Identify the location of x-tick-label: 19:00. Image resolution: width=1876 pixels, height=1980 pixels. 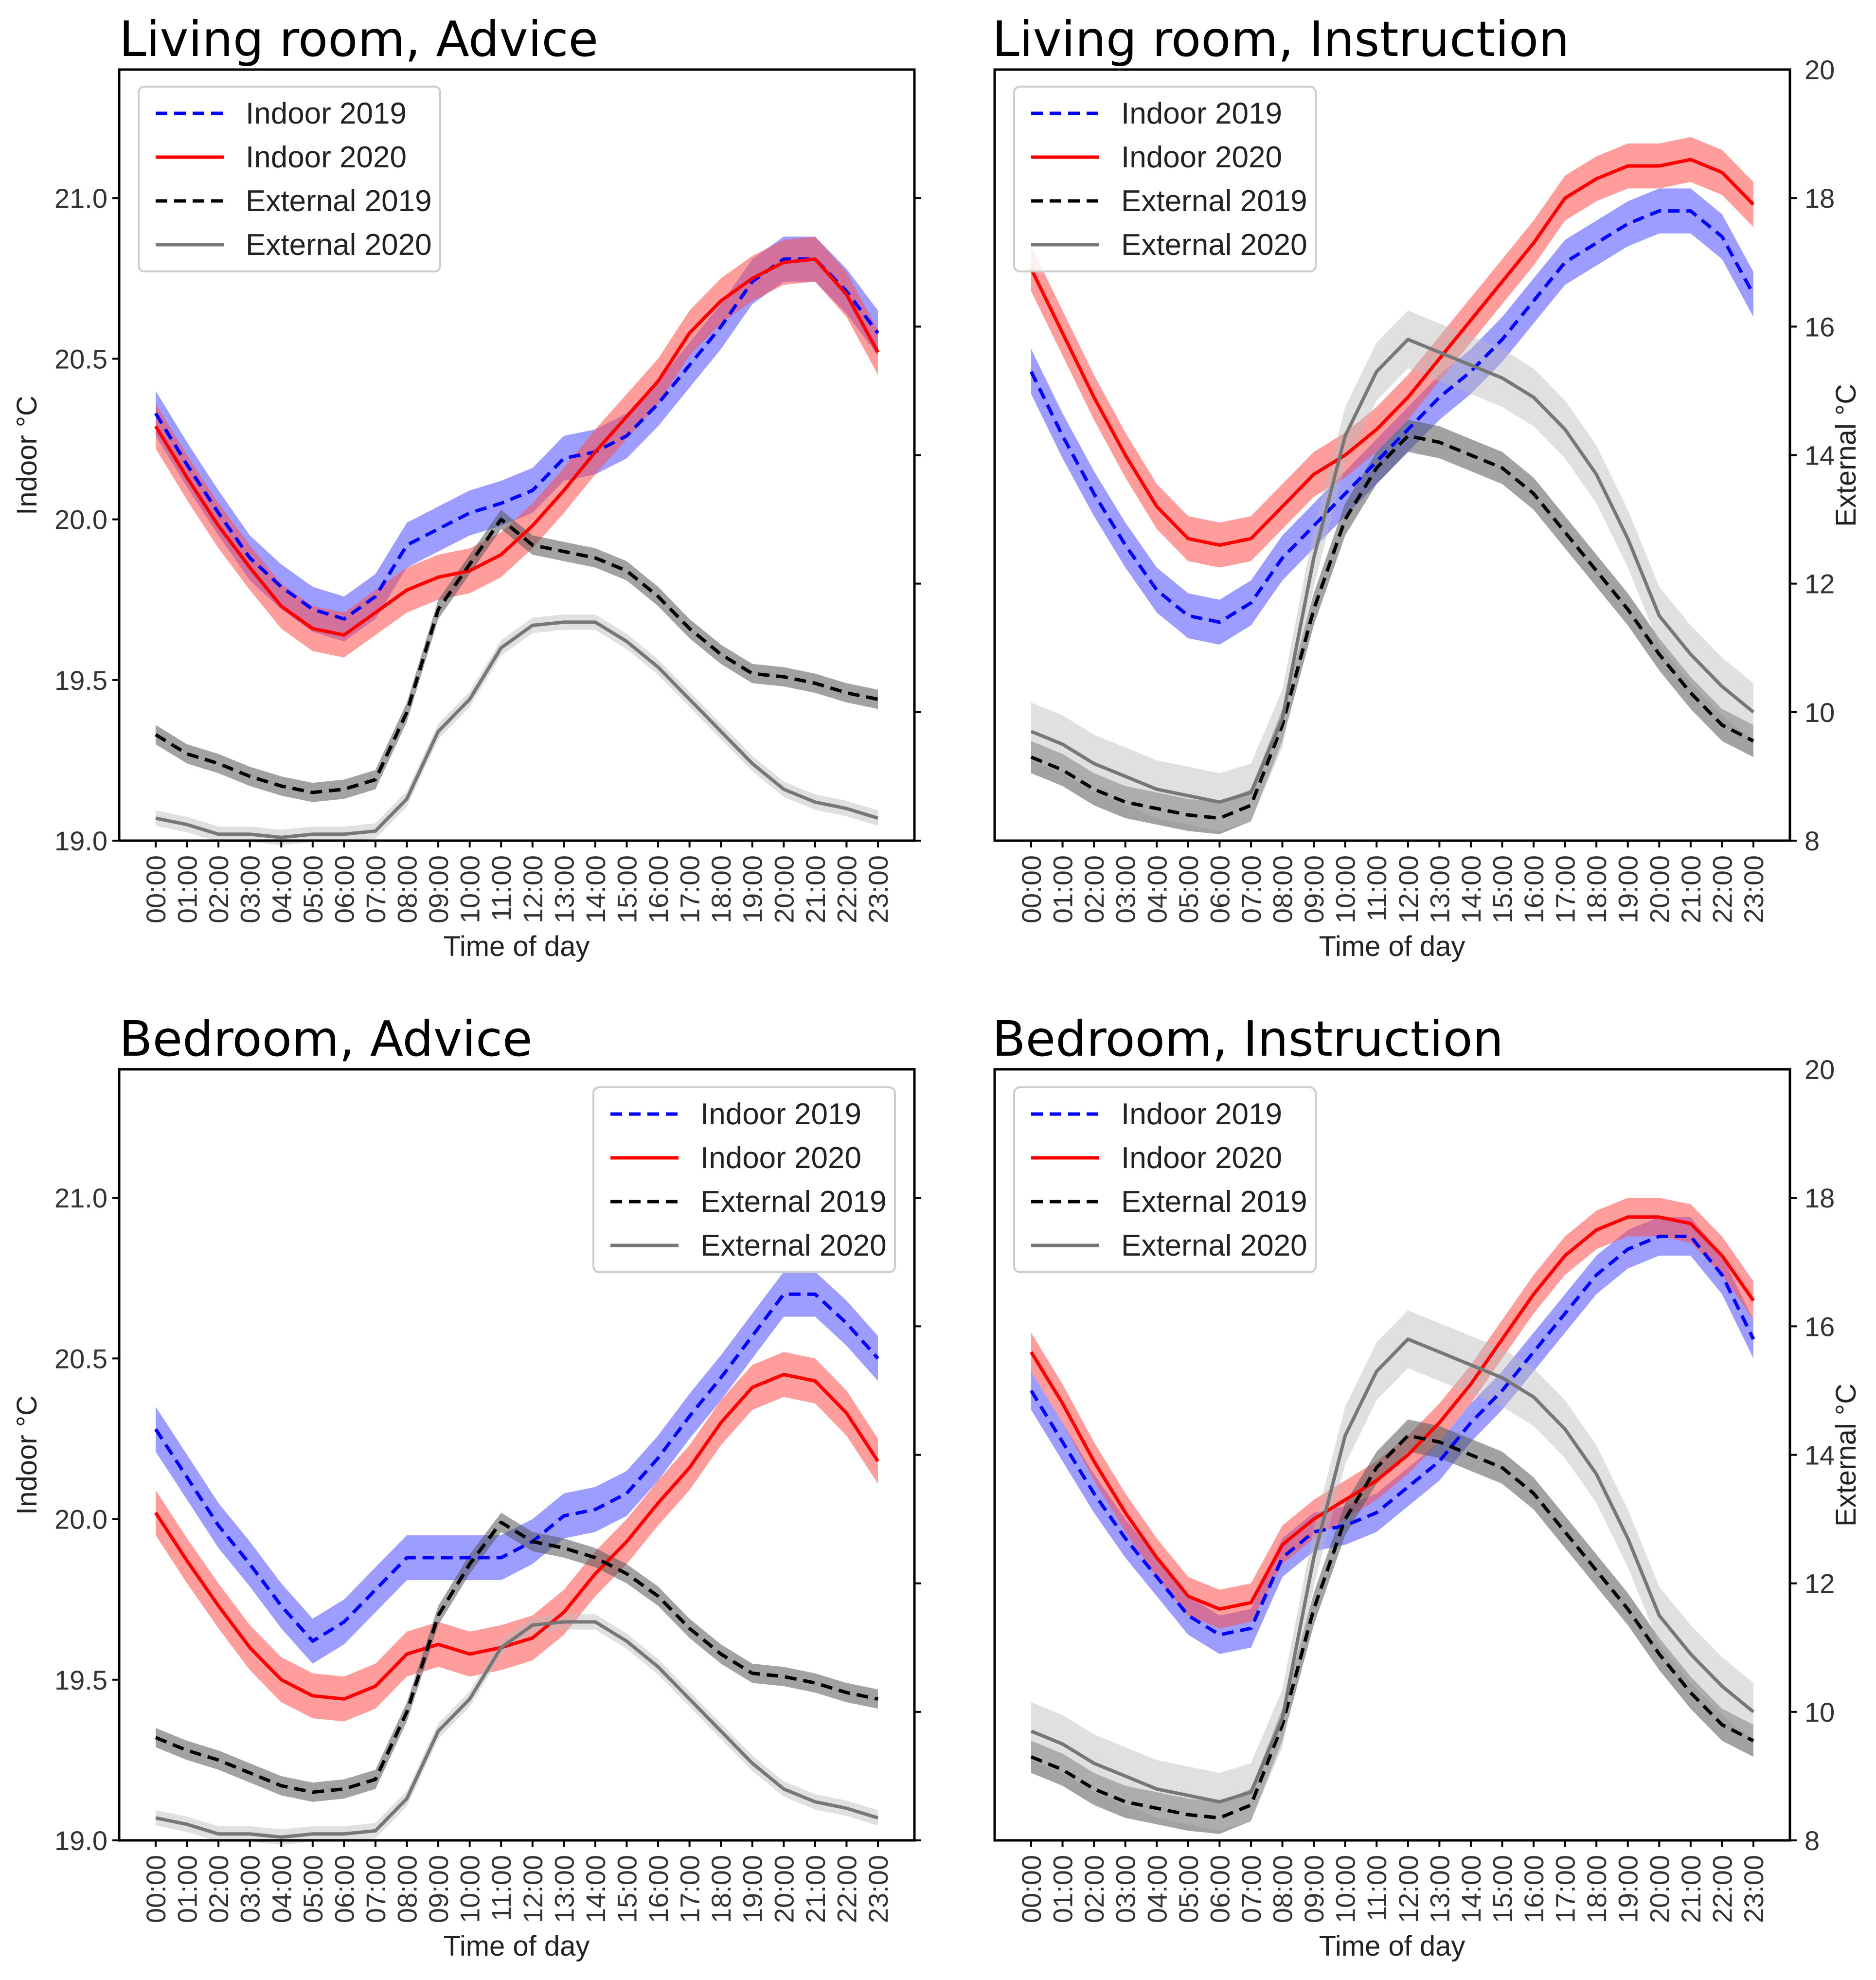
(1628, 889).